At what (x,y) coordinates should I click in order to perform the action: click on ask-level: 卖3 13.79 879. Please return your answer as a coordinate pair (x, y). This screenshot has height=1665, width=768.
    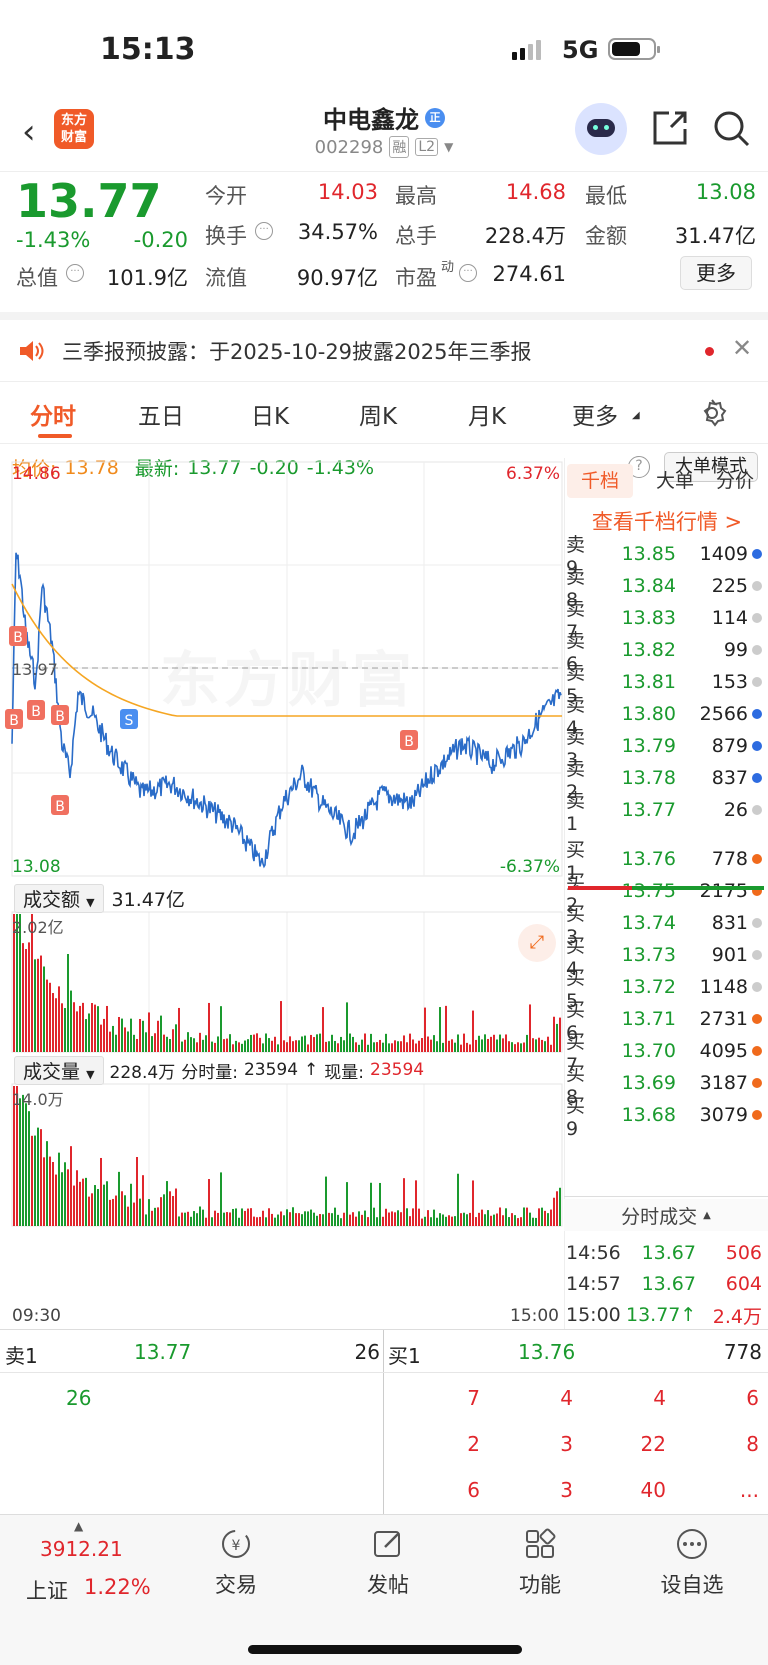
    Looking at the image, I should click on (665, 748).